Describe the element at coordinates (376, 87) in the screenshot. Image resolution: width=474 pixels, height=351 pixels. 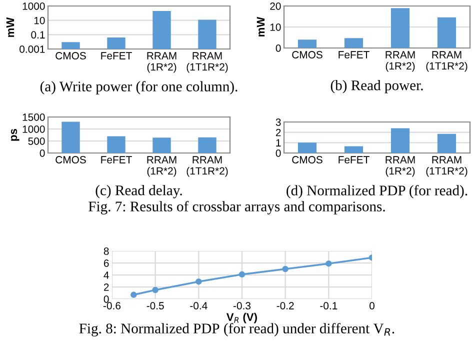
I see `text: (b) Read power.` at that location.